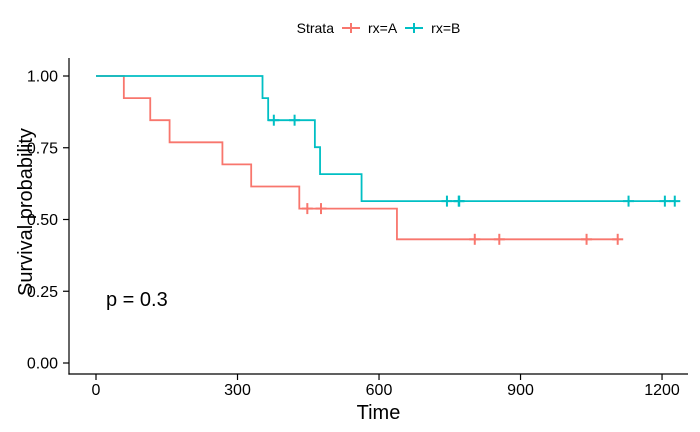  Describe the element at coordinates (42, 292) in the screenshot. I see `y-tick-label: 0.25` at that location.